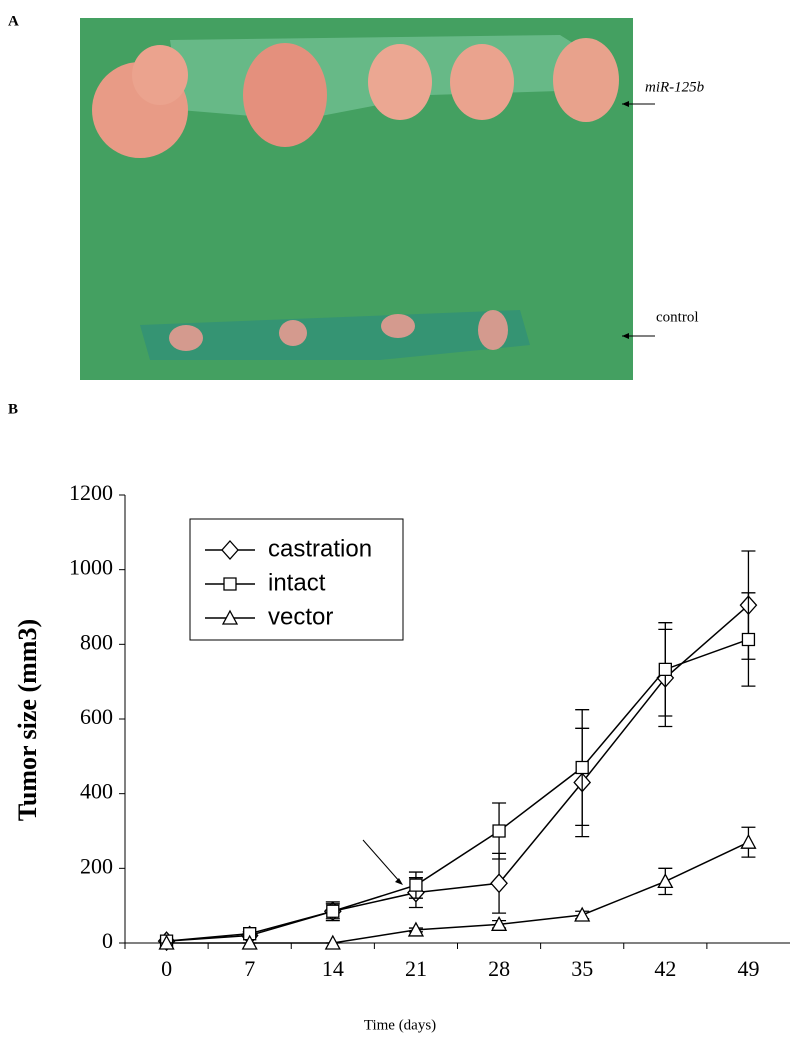 The height and width of the screenshot is (1055, 800). I want to click on legend-label: intact, so click(297, 582).